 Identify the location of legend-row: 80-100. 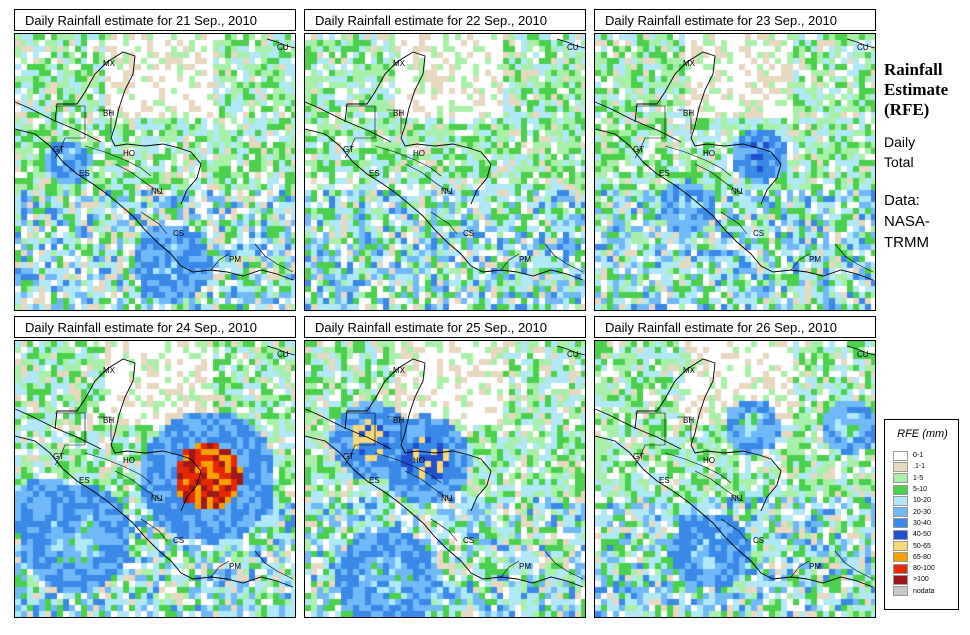
(914, 568).